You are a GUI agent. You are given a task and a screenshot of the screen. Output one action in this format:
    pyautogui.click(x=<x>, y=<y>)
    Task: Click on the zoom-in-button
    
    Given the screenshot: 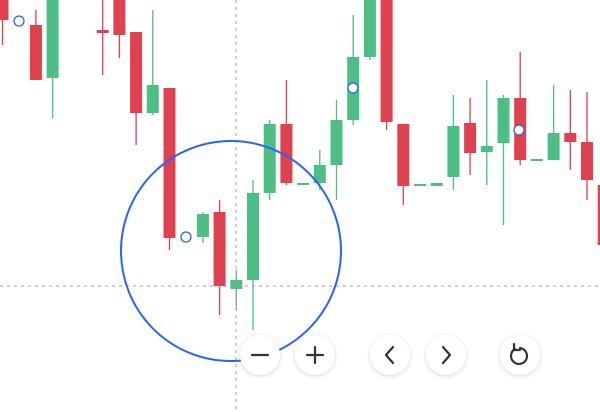 What is the action you would take?
    pyautogui.click(x=315, y=355)
    